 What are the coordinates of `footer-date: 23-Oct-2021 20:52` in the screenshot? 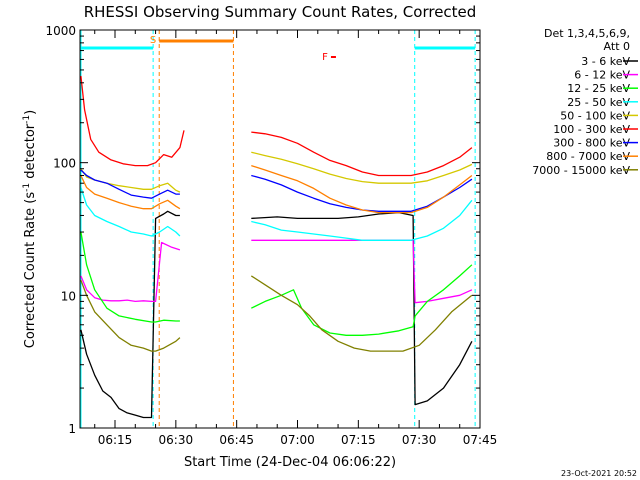 It's located at (599, 473).